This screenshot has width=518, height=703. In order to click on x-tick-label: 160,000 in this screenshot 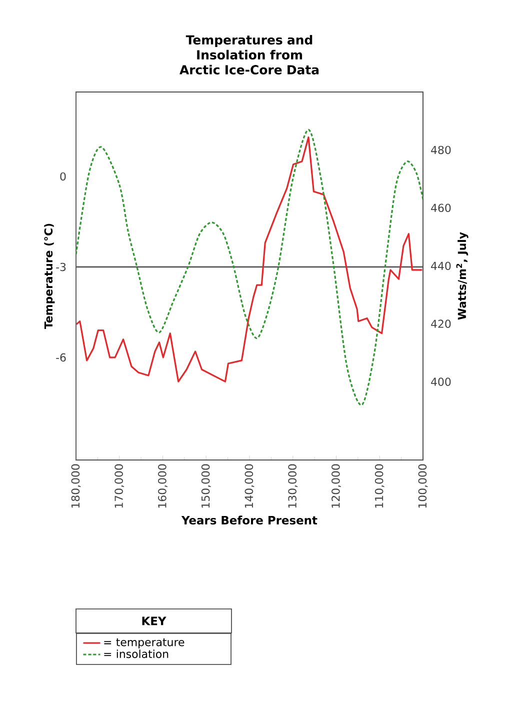, I will do `click(163, 486)`.